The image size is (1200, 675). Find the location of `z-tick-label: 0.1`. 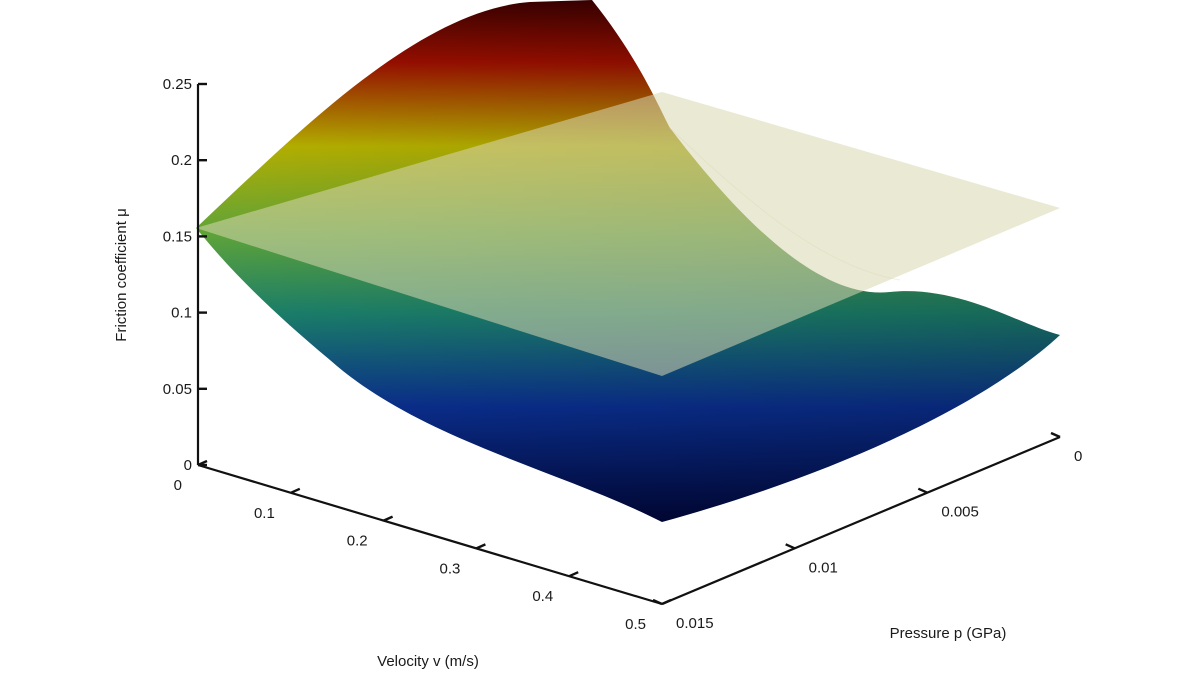

z-tick-label: 0.1 is located at coordinates (181, 313).